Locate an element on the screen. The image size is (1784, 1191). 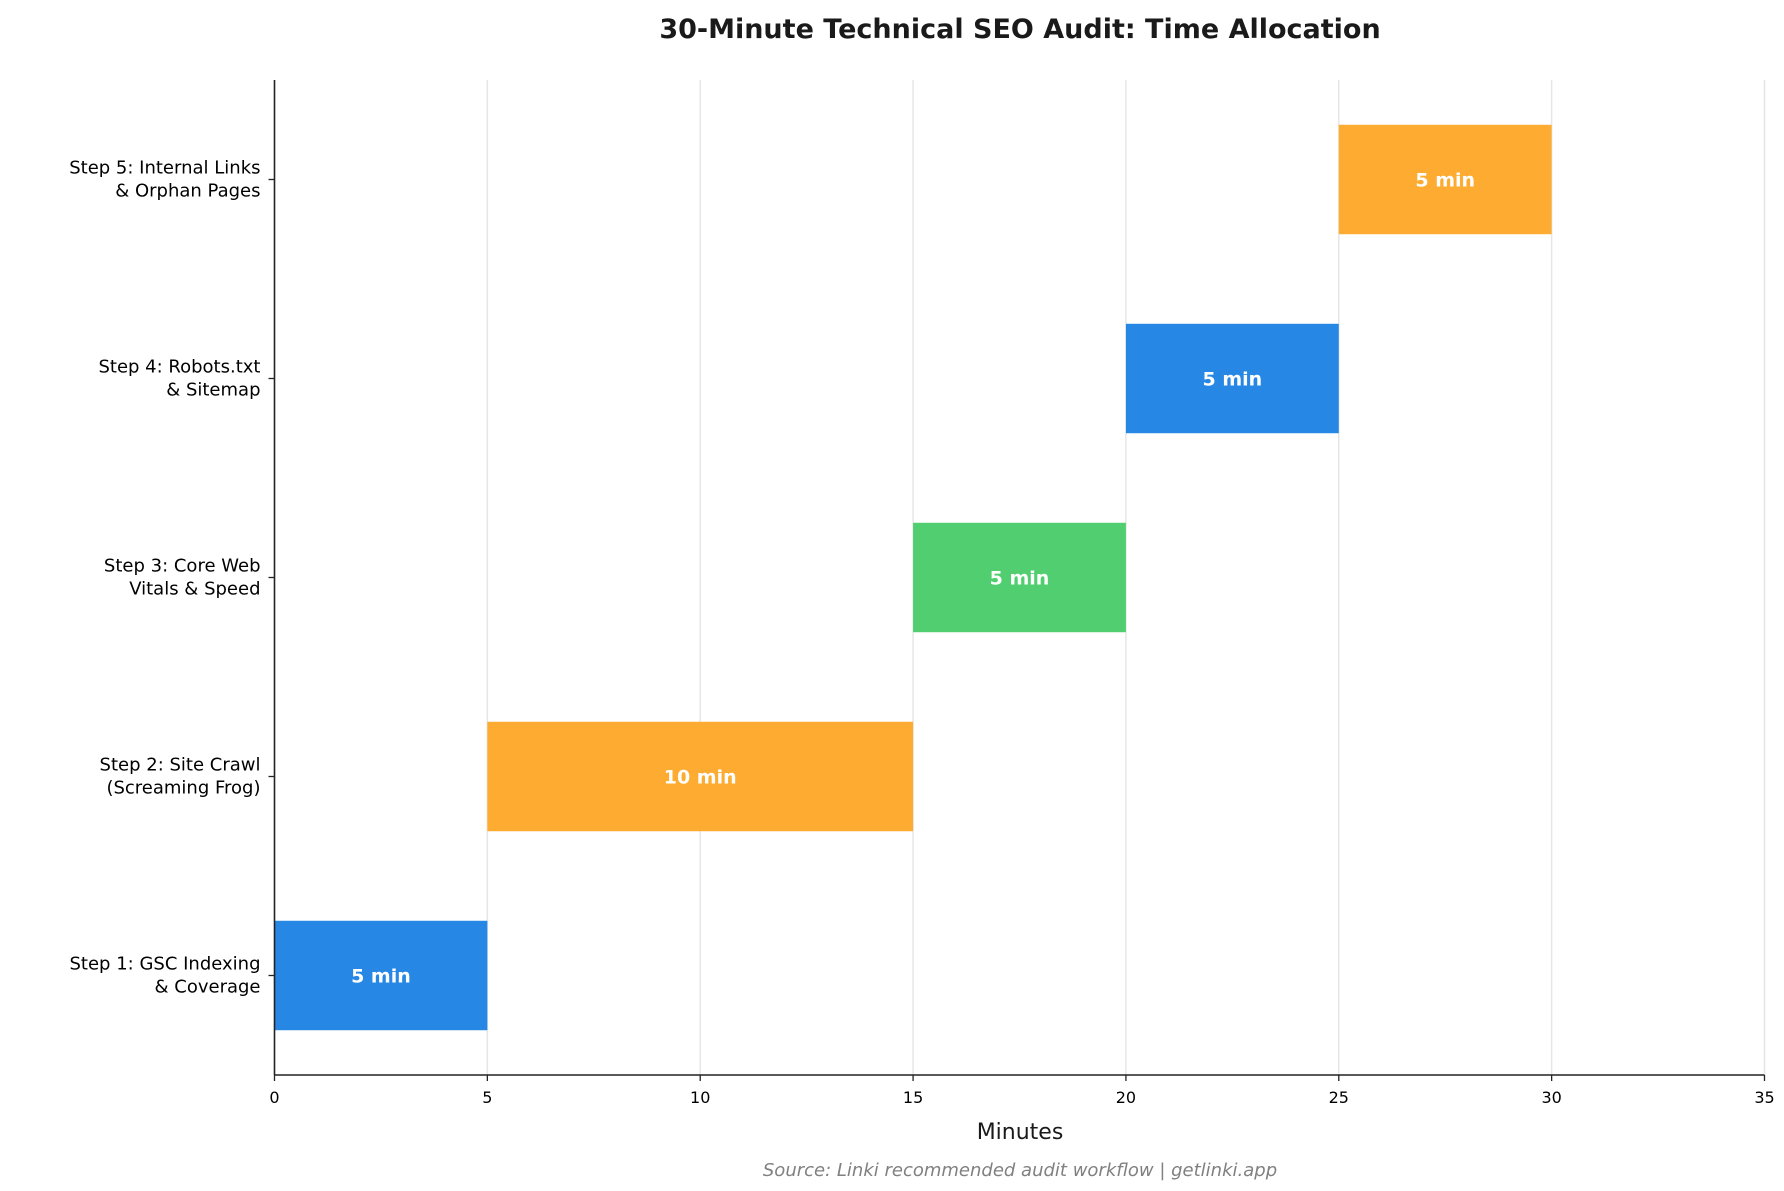
x-tick-label: 15 is located at coordinates (913, 1097).